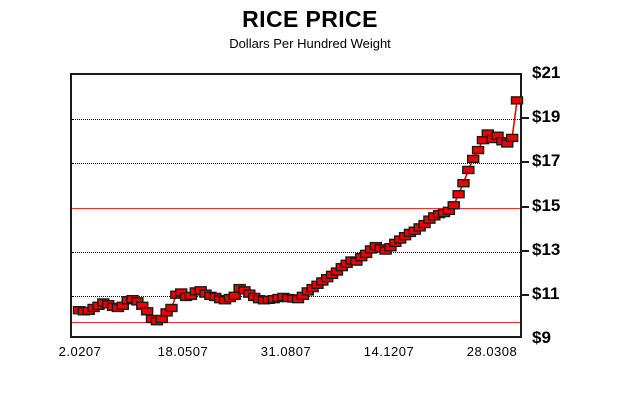 The width and height of the screenshot is (620, 400). I want to click on y-axis-label-21: $21, so click(546, 72).